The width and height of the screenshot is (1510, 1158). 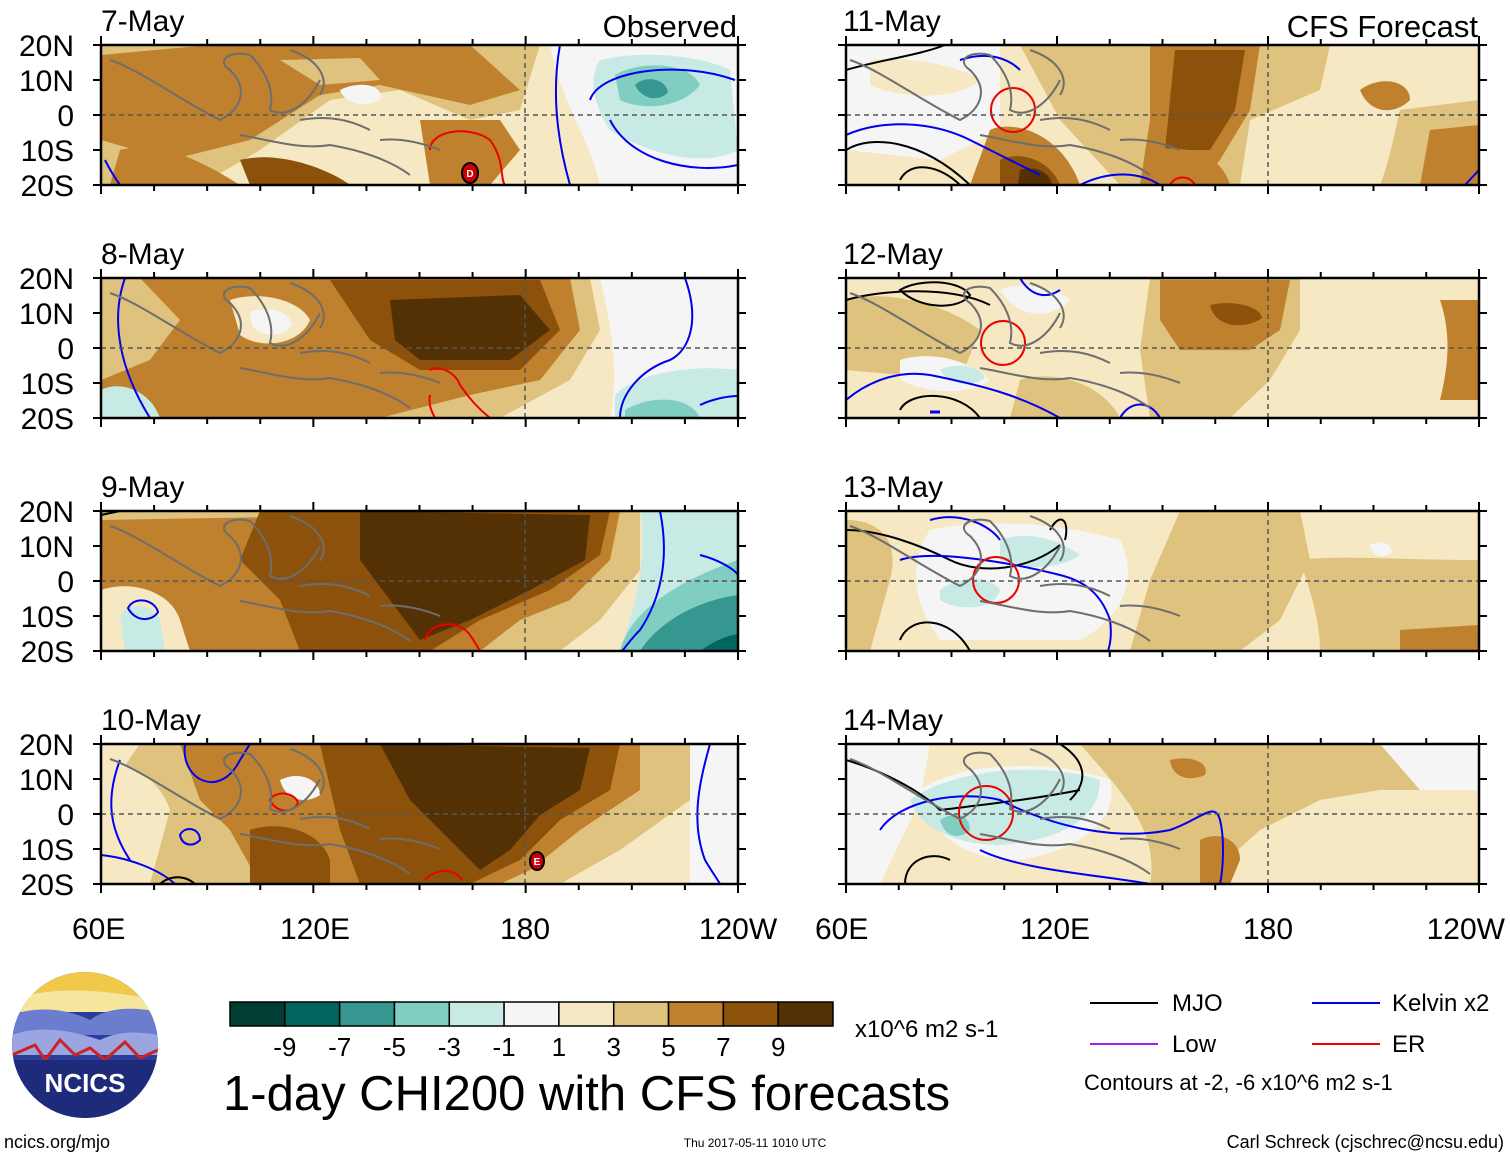 What do you see at coordinates (1197, 1003) in the screenshot?
I see `legend-label-mjo: MJO` at bounding box center [1197, 1003].